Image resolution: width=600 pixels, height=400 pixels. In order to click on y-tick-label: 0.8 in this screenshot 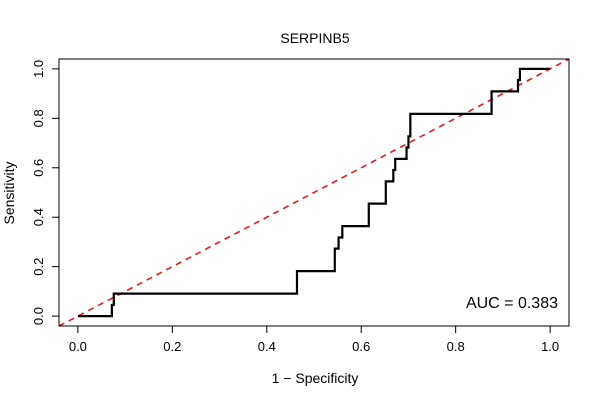, I will do `click(38, 118)`.